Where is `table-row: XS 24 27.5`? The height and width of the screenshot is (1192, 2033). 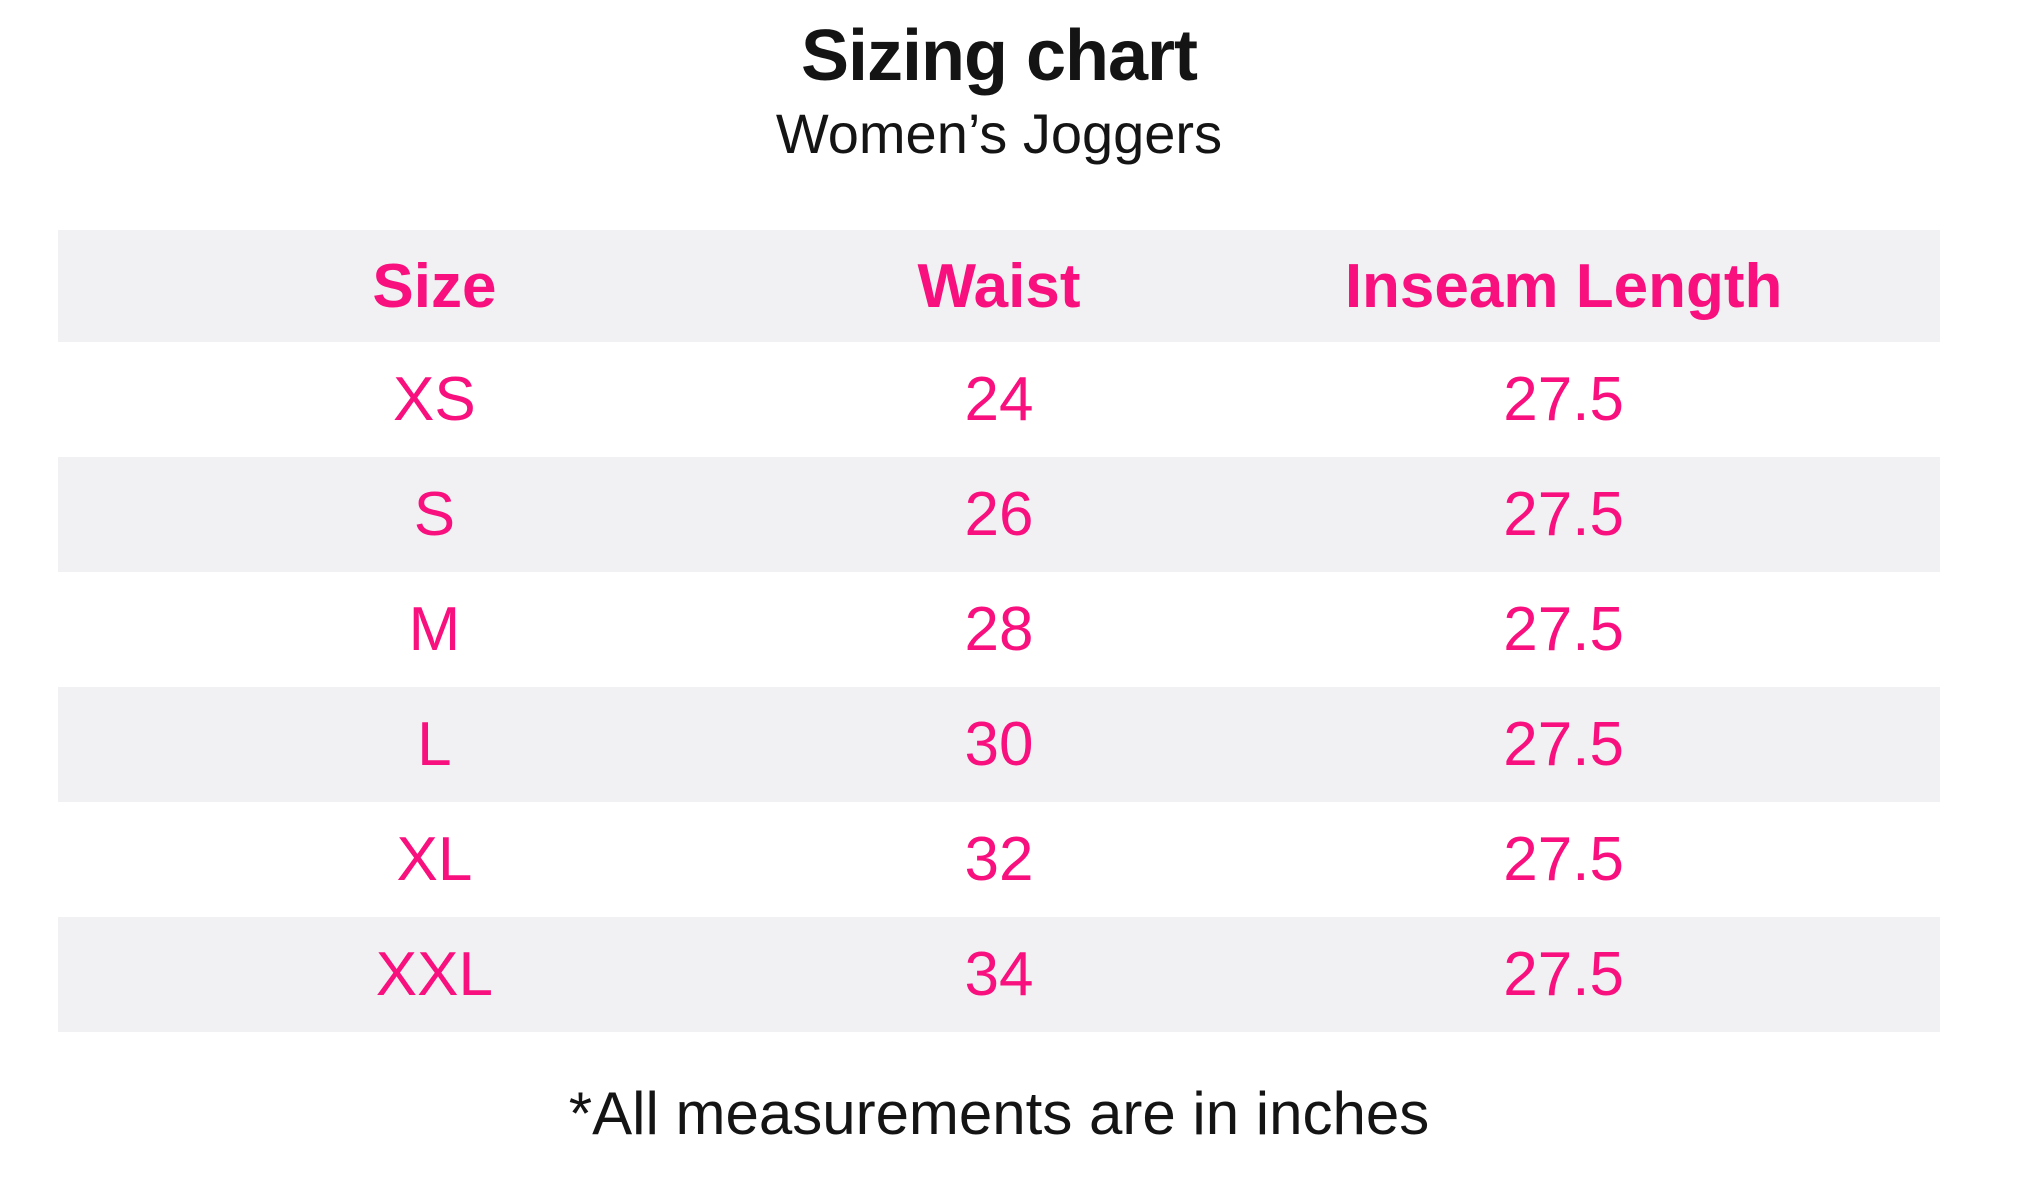 table-row: XS 24 27.5 is located at coordinates (999, 399).